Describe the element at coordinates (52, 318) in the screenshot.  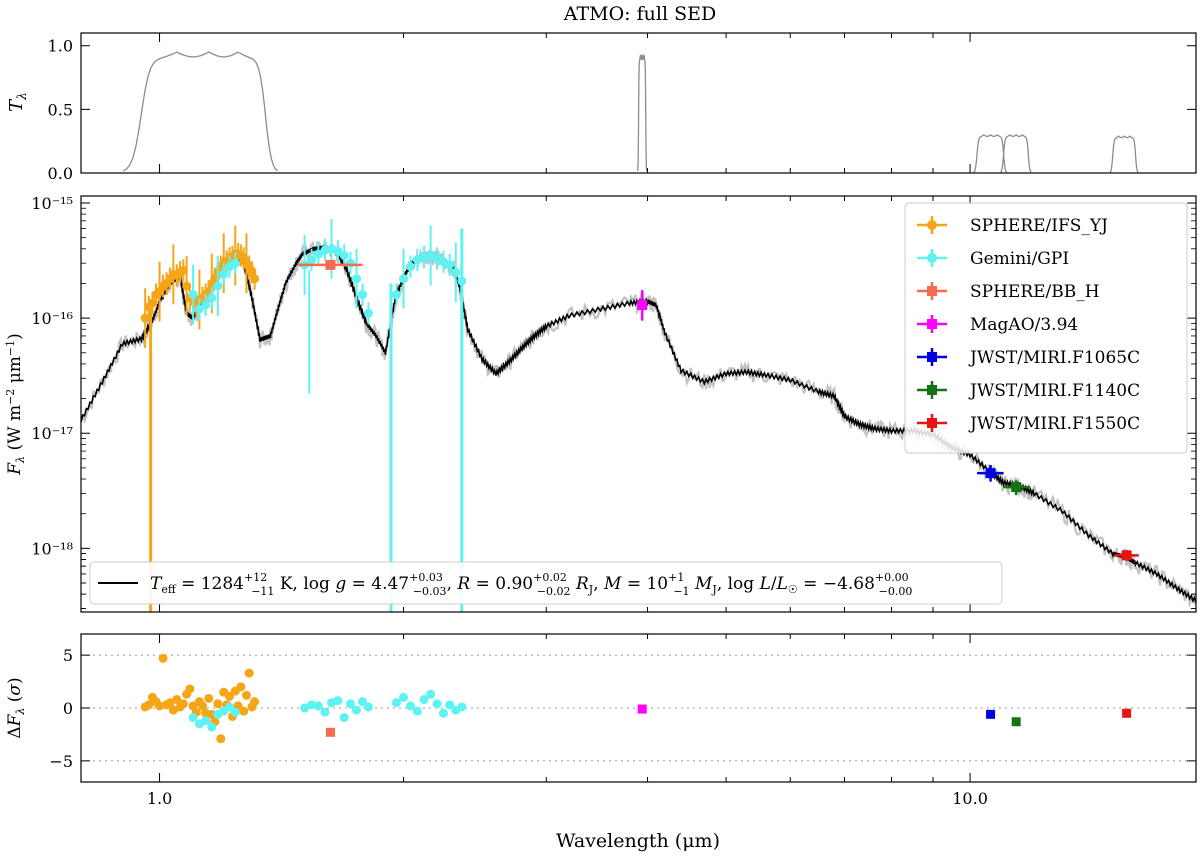
I see `y-tick-label: 10⁻¹⁶` at that location.